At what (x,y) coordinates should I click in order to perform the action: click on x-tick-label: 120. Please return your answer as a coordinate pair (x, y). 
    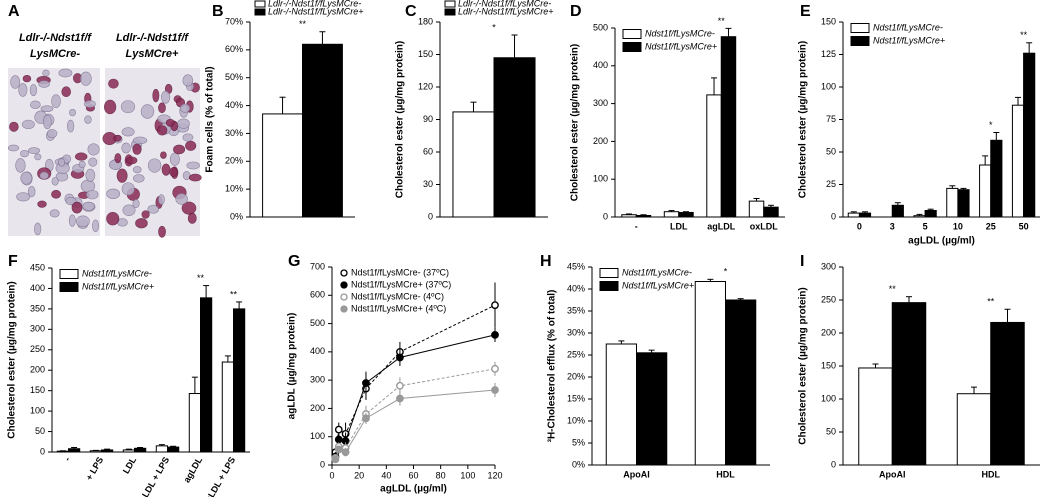
    Looking at the image, I should click on (494, 475).